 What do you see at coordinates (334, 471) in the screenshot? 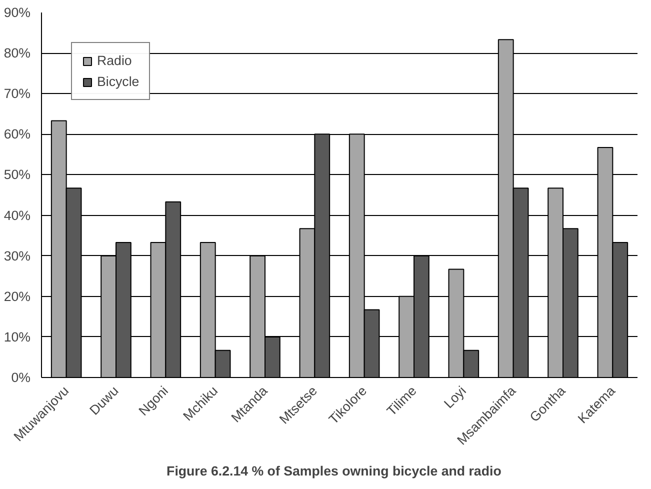
I see `text: Figure 6.2.14 % of Samples owning bicycle and radio` at bounding box center [334, 471].